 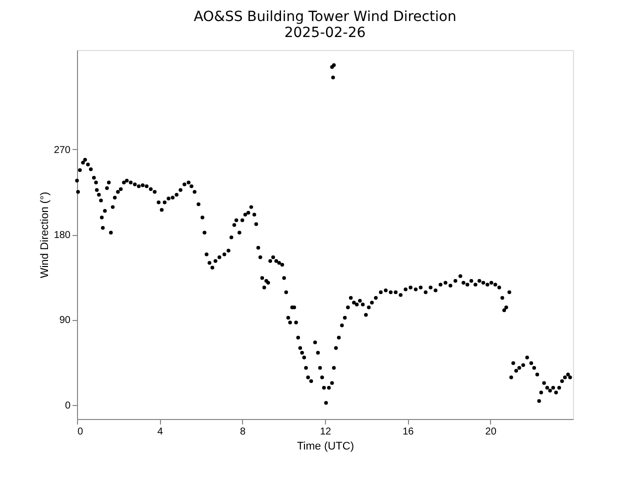 What do you see at coordinates (491, 432) in the screenshot?
I see `x-tick-label: 20` at bounding box center [491, 432].